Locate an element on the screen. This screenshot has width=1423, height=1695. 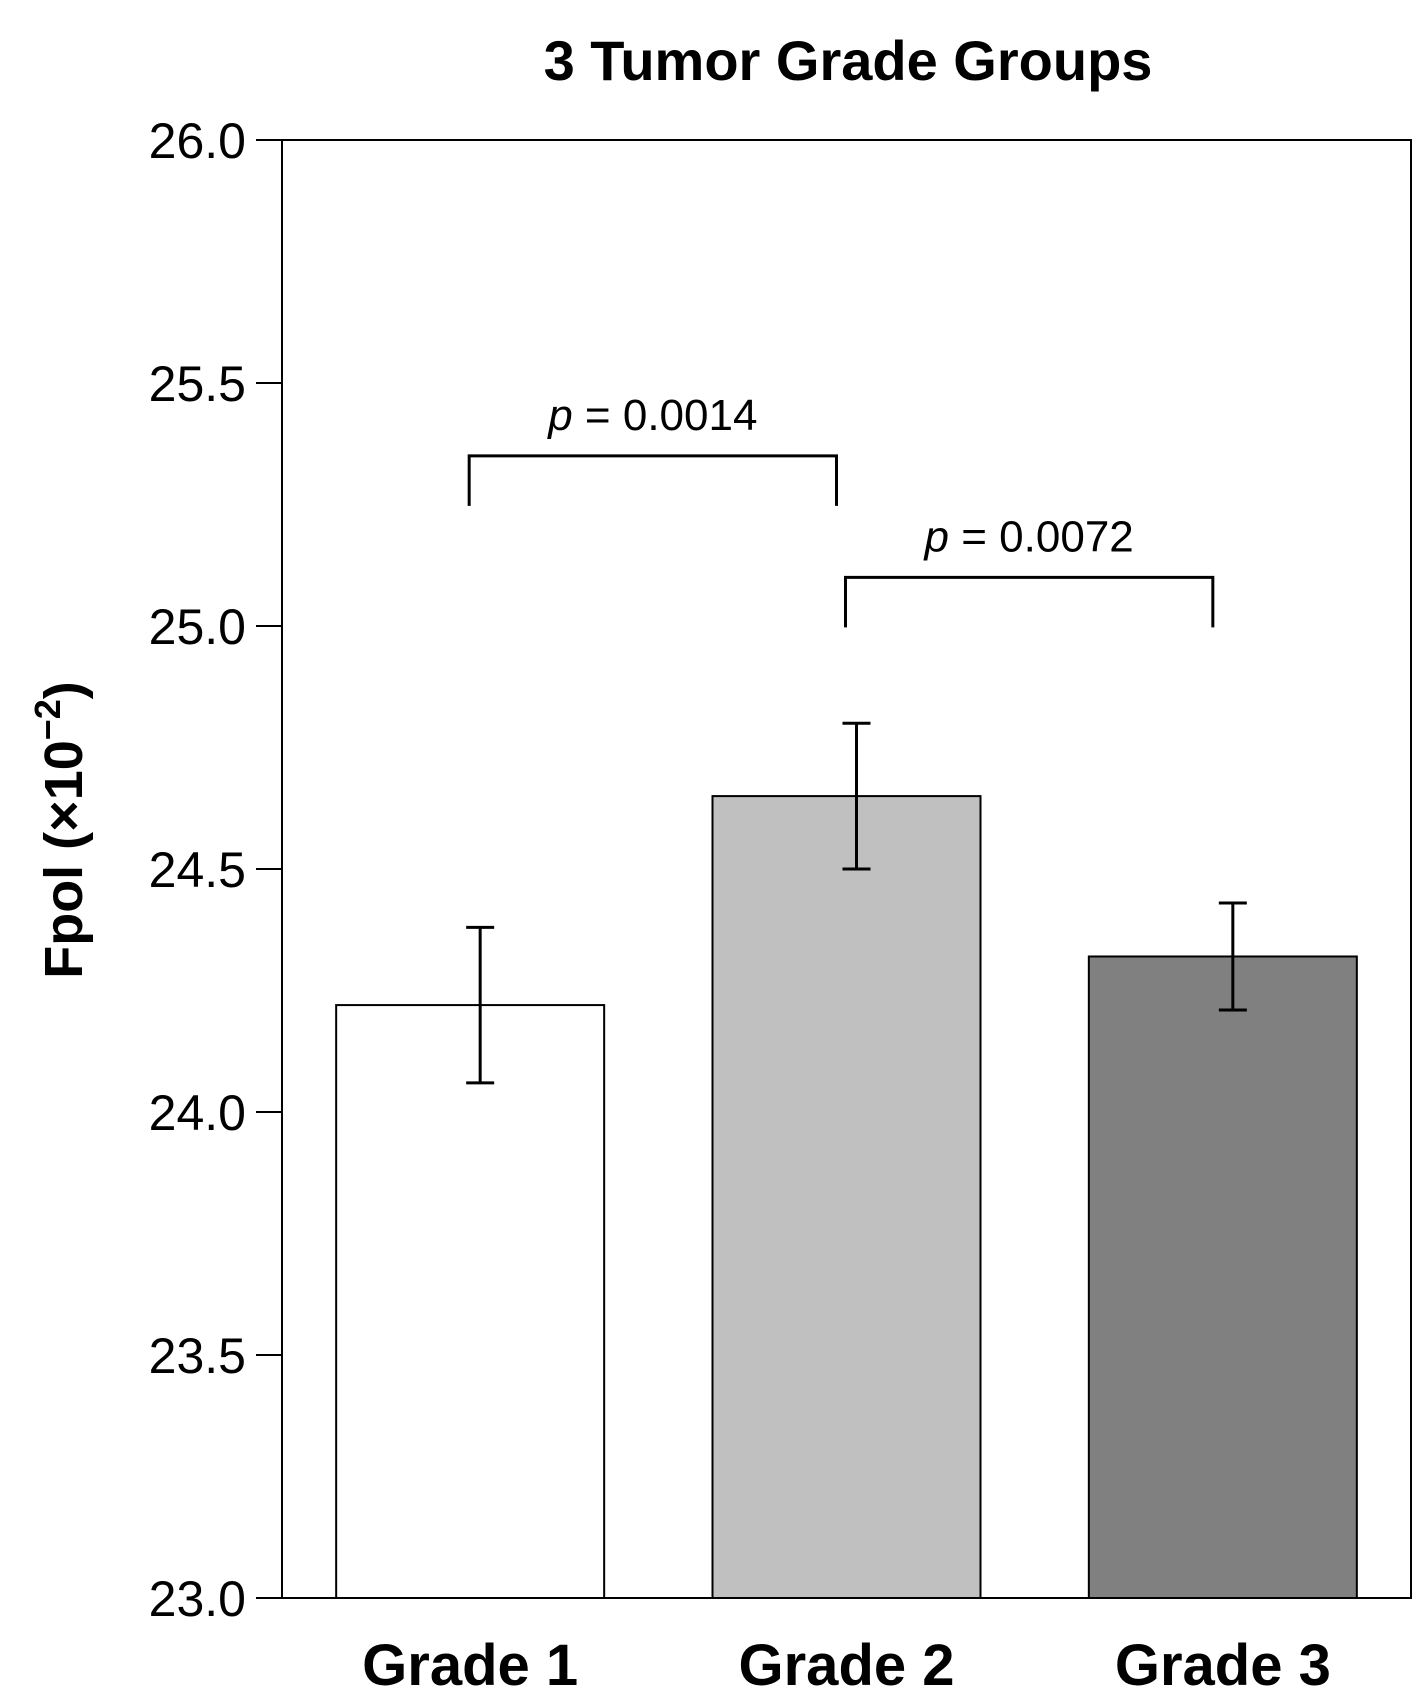
x-tick-label-3: Grade 3 is located at coordinates (1223, 1664).